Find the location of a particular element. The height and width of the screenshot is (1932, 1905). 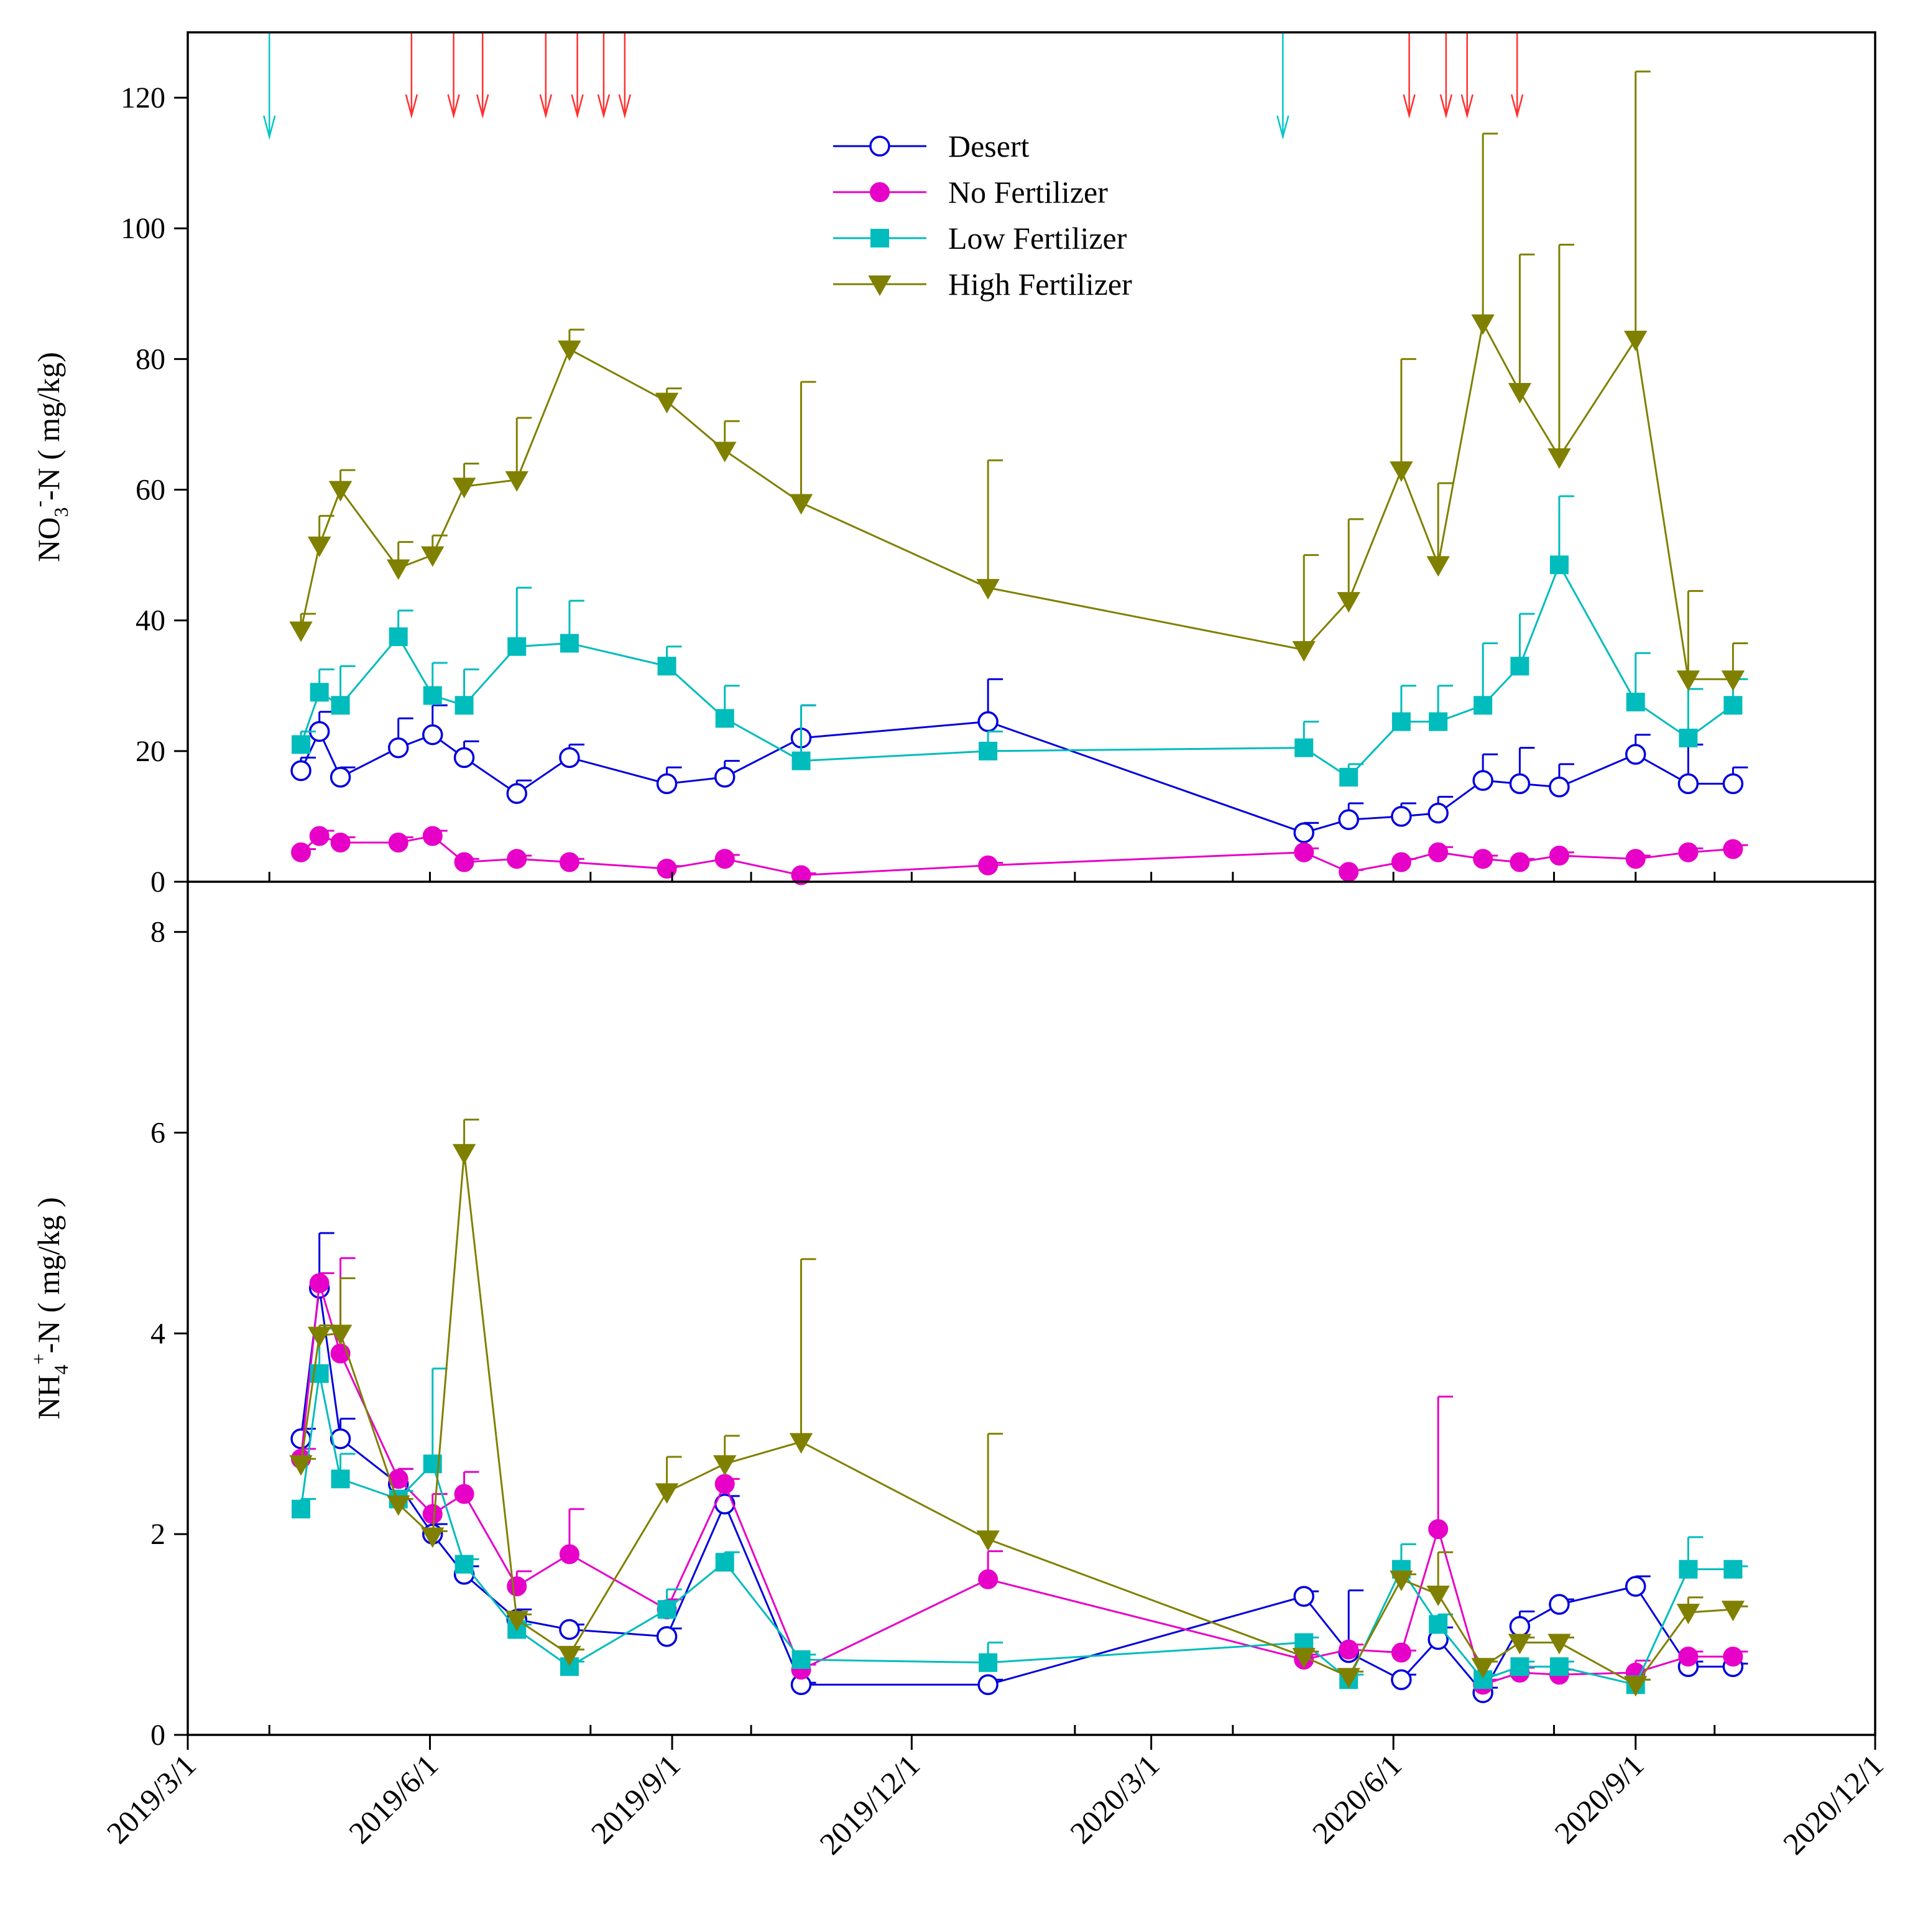

y-tick-label: 80 is located at coordinates (150, 360).